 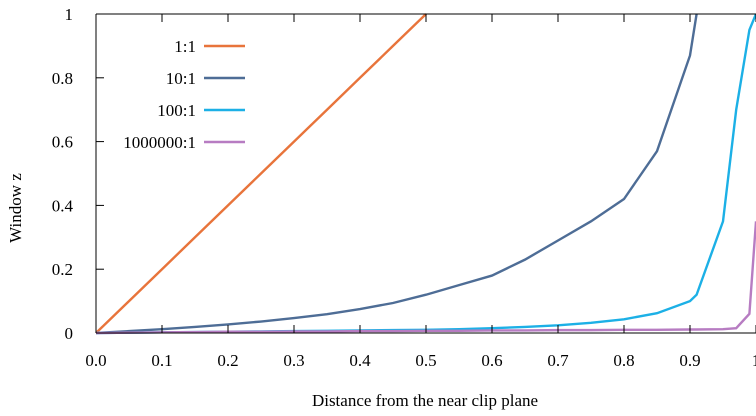 What do you see at coordinates (184, 94) in the screenshot?
I see `legend: 1:1 10:1 100:1 1000000:1` at bounding box center [184, 94].